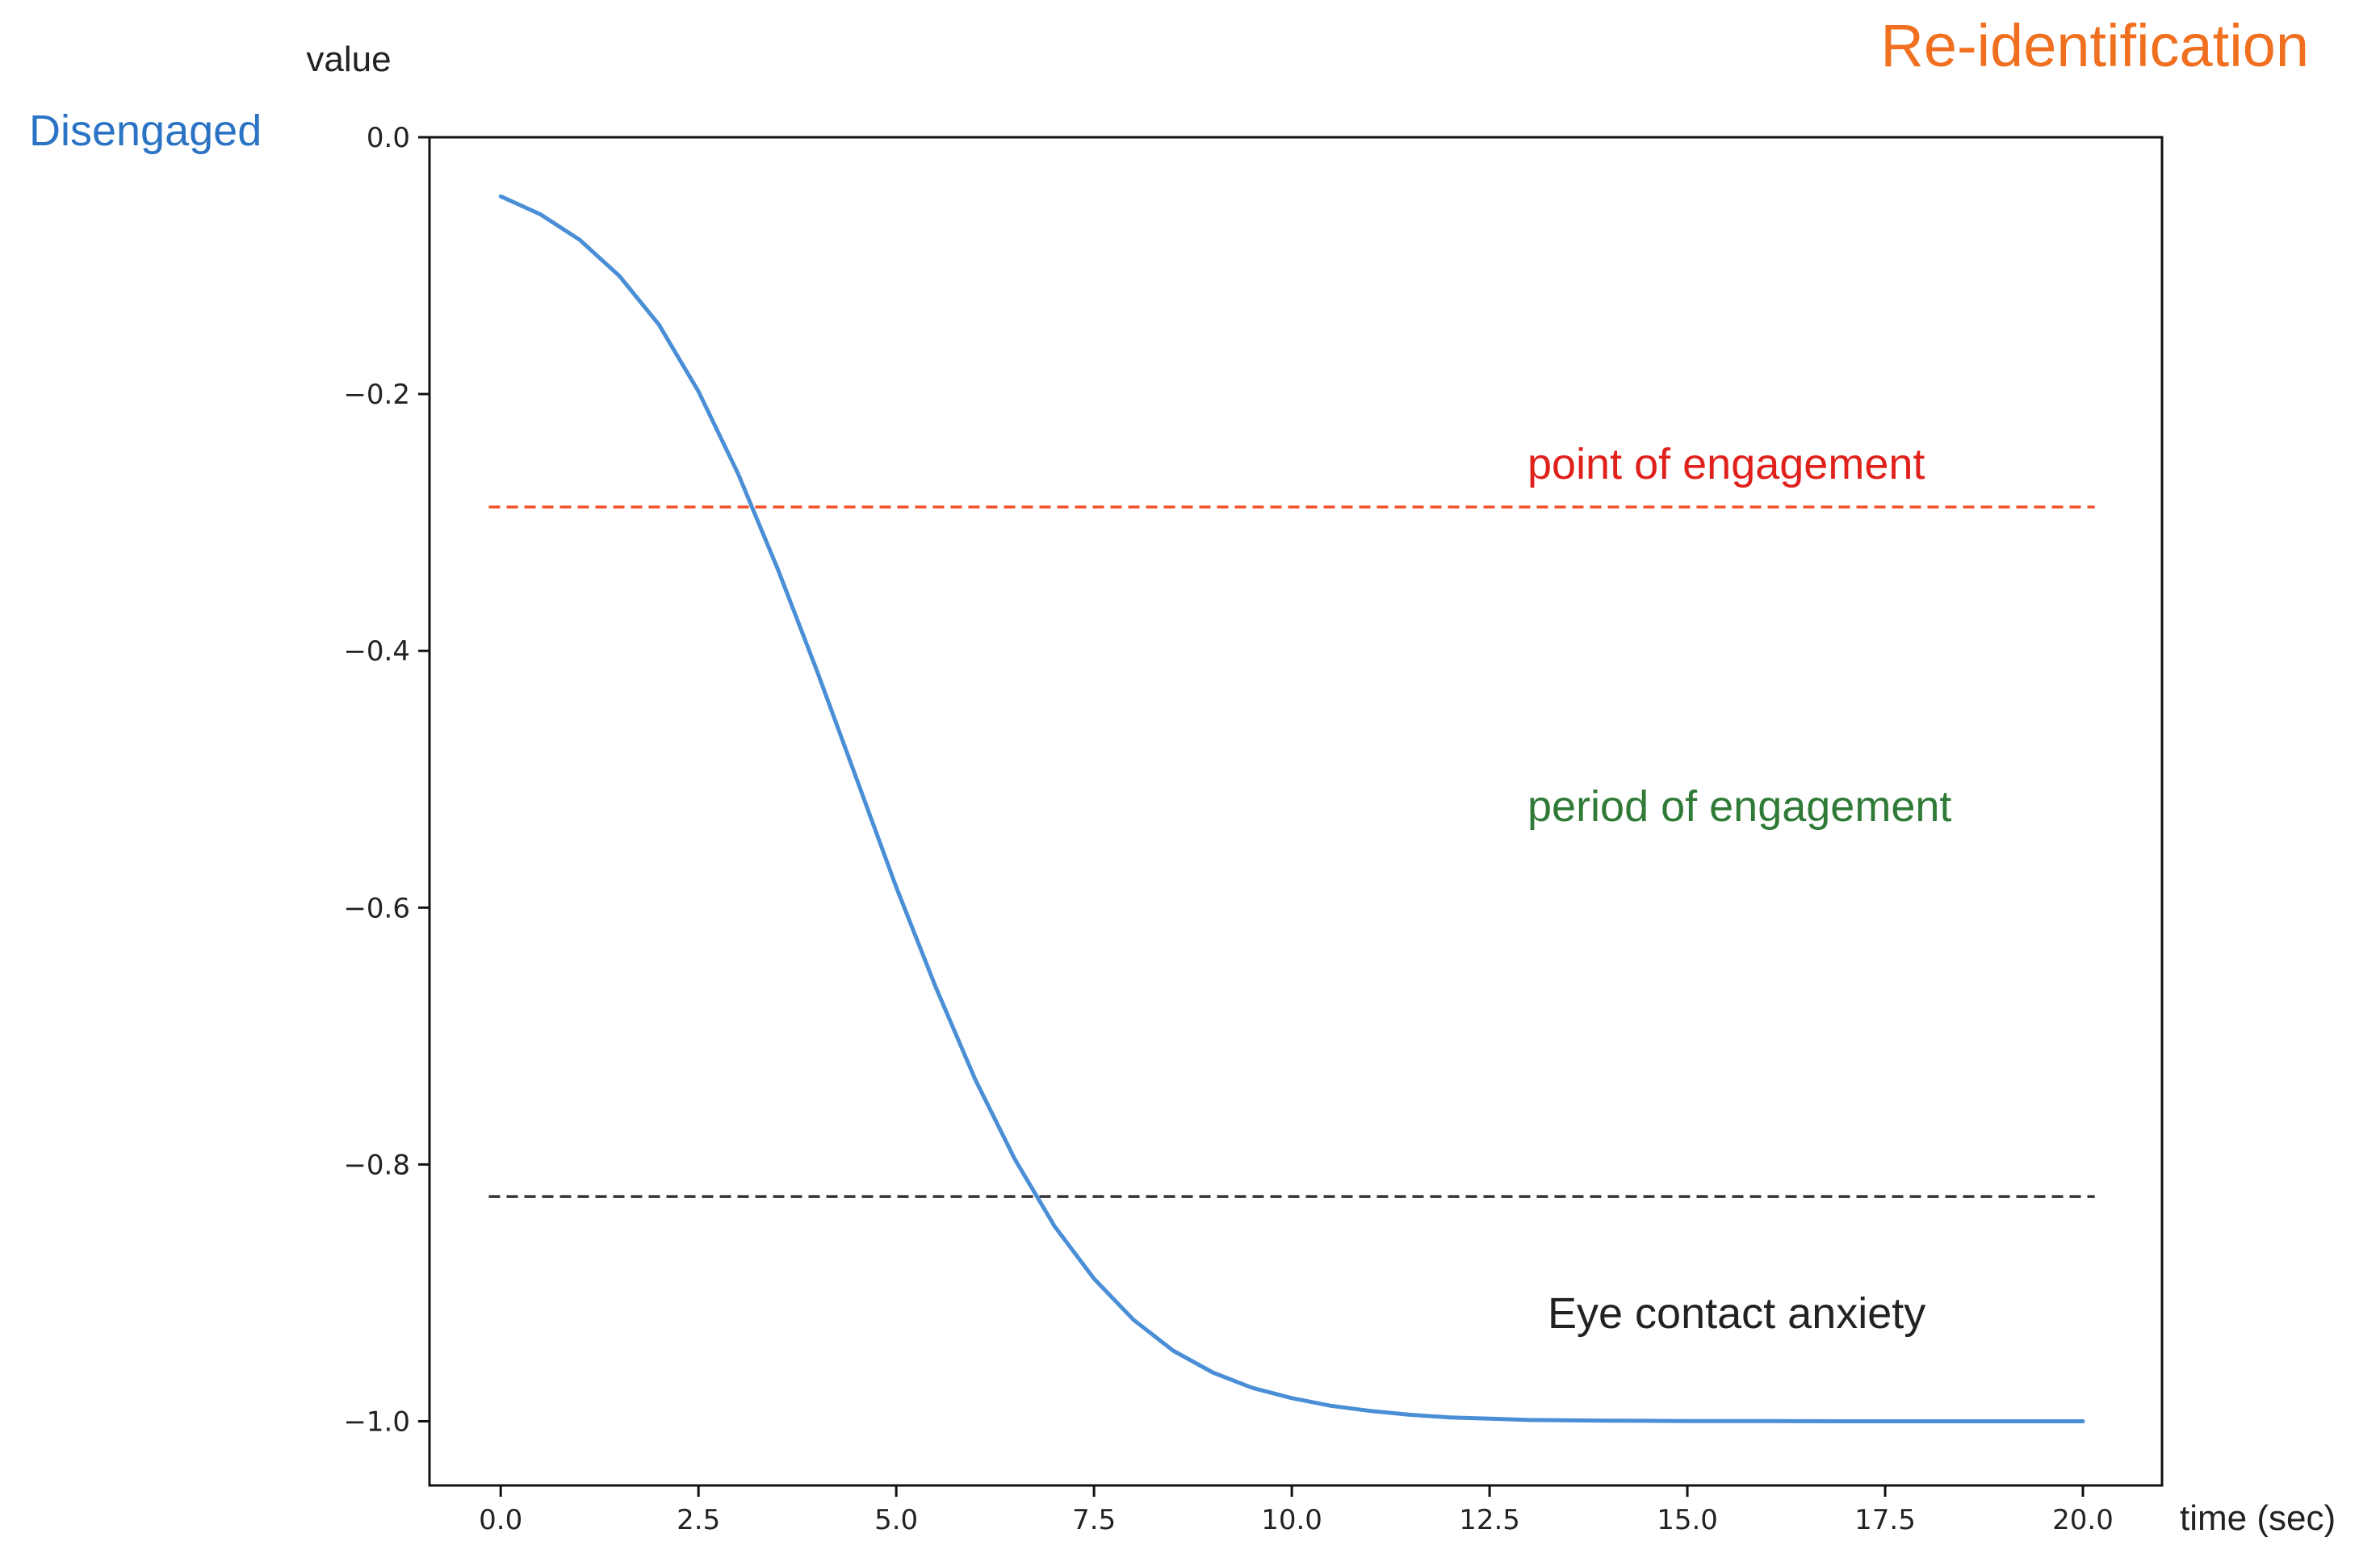  Describe the element at coordinates (1739, 806) in the screenshot. I see `annotation-period-of-engagement: period of engagement` at that location.